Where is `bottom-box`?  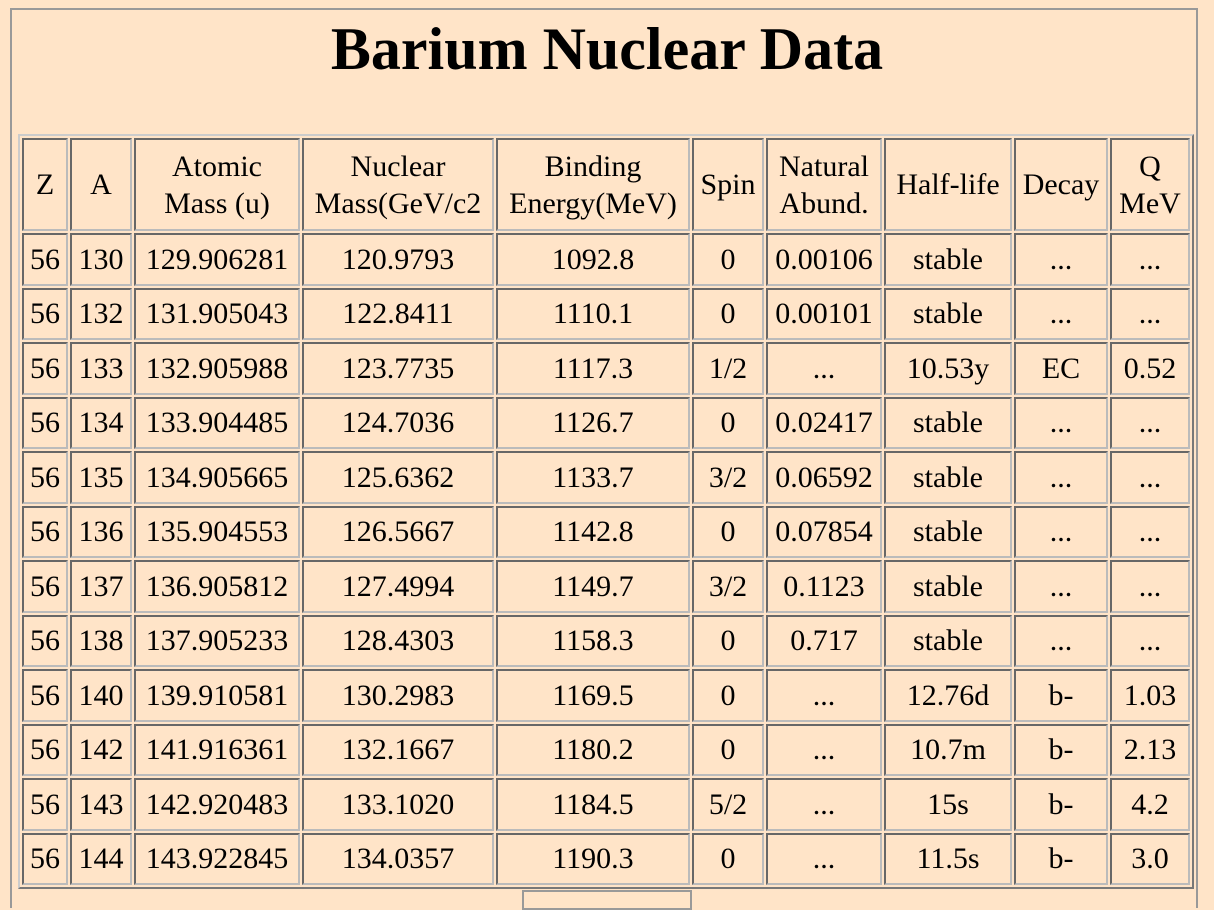
bottom-box is located at coordinates (607, 900).